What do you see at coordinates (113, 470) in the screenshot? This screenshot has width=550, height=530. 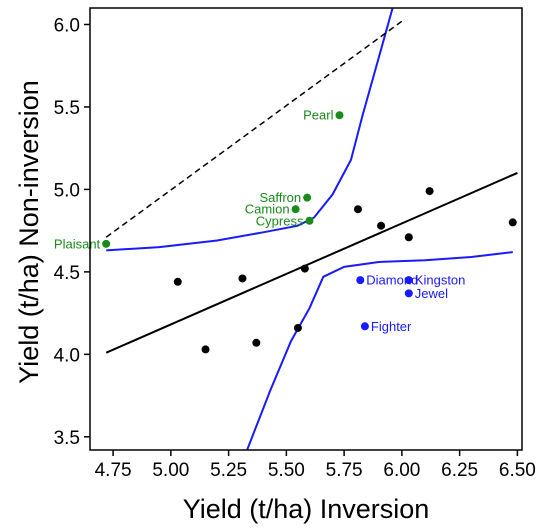 I see `x-tick-label: 4.75` at bounding box center [113, 470].